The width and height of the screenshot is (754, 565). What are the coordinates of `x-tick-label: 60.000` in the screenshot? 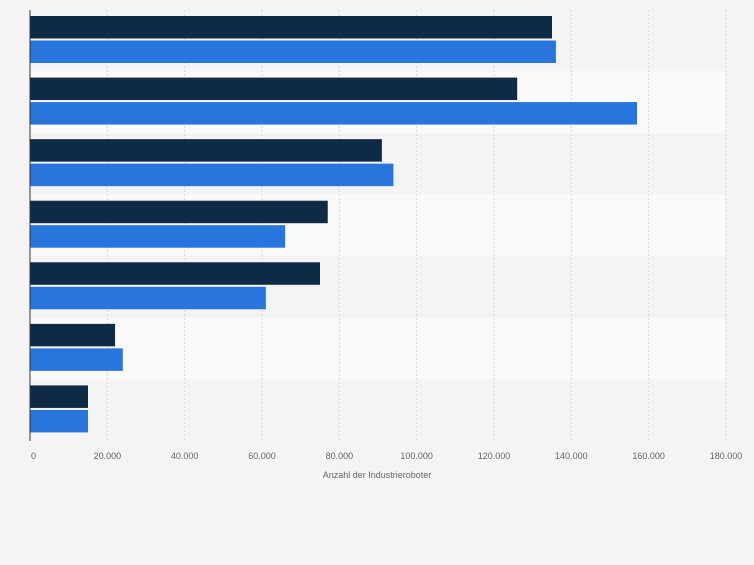 It's located at (262, 456).